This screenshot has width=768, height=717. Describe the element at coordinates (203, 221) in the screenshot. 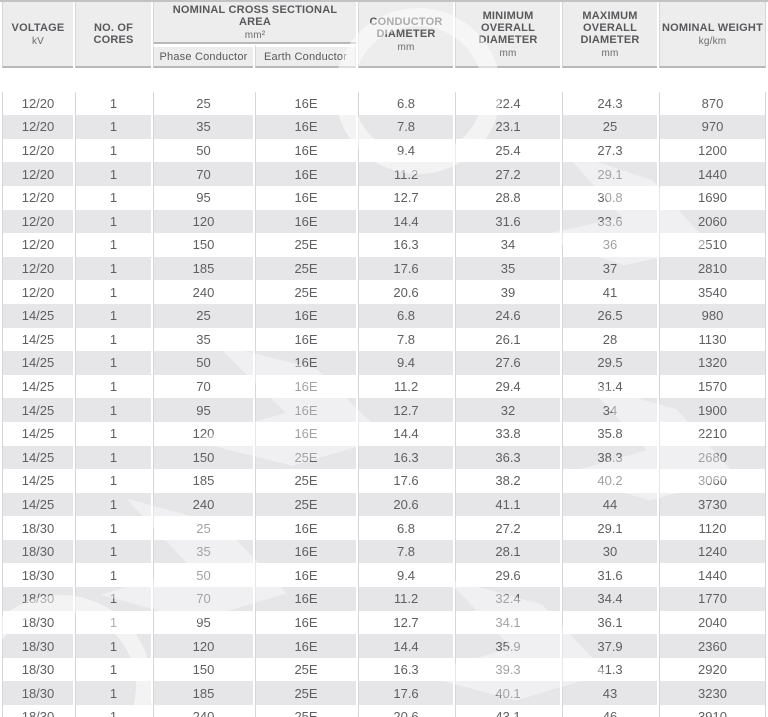

I see `cell: 120` at that location.